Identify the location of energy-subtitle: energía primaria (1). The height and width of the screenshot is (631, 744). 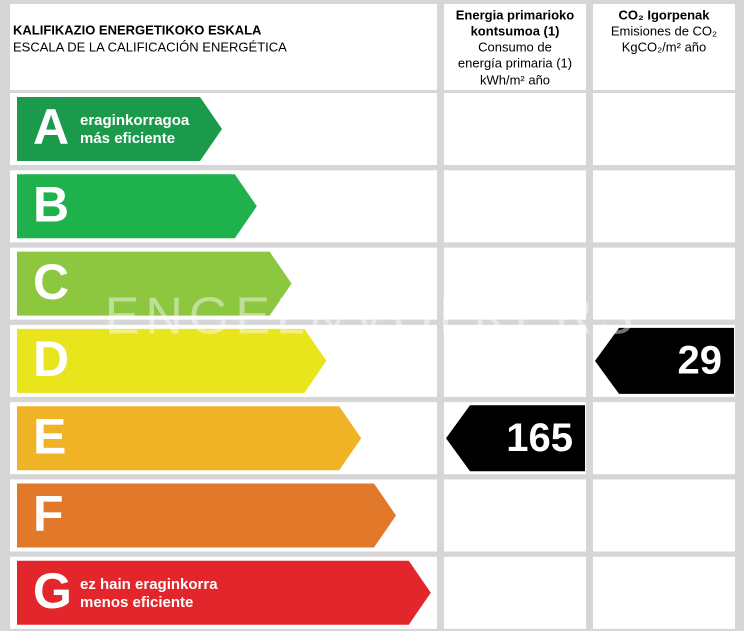
(515, 62).